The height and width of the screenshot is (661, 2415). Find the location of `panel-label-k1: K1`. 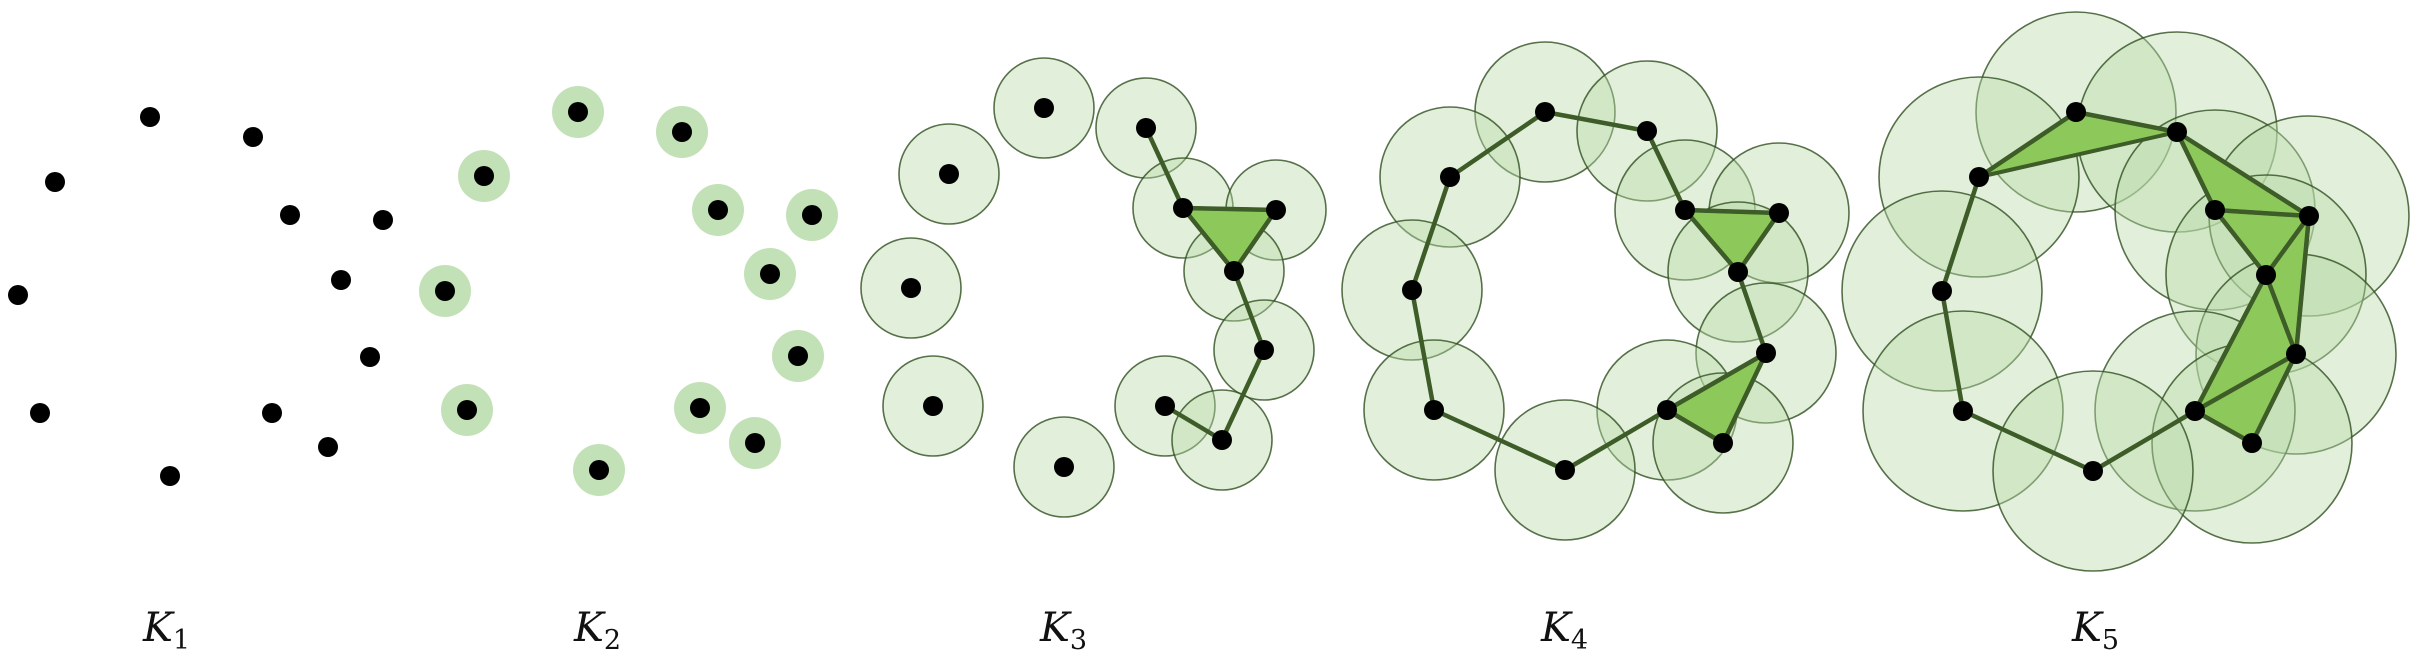

panel-label-k1: K1 is located at coordinates (166, 630).